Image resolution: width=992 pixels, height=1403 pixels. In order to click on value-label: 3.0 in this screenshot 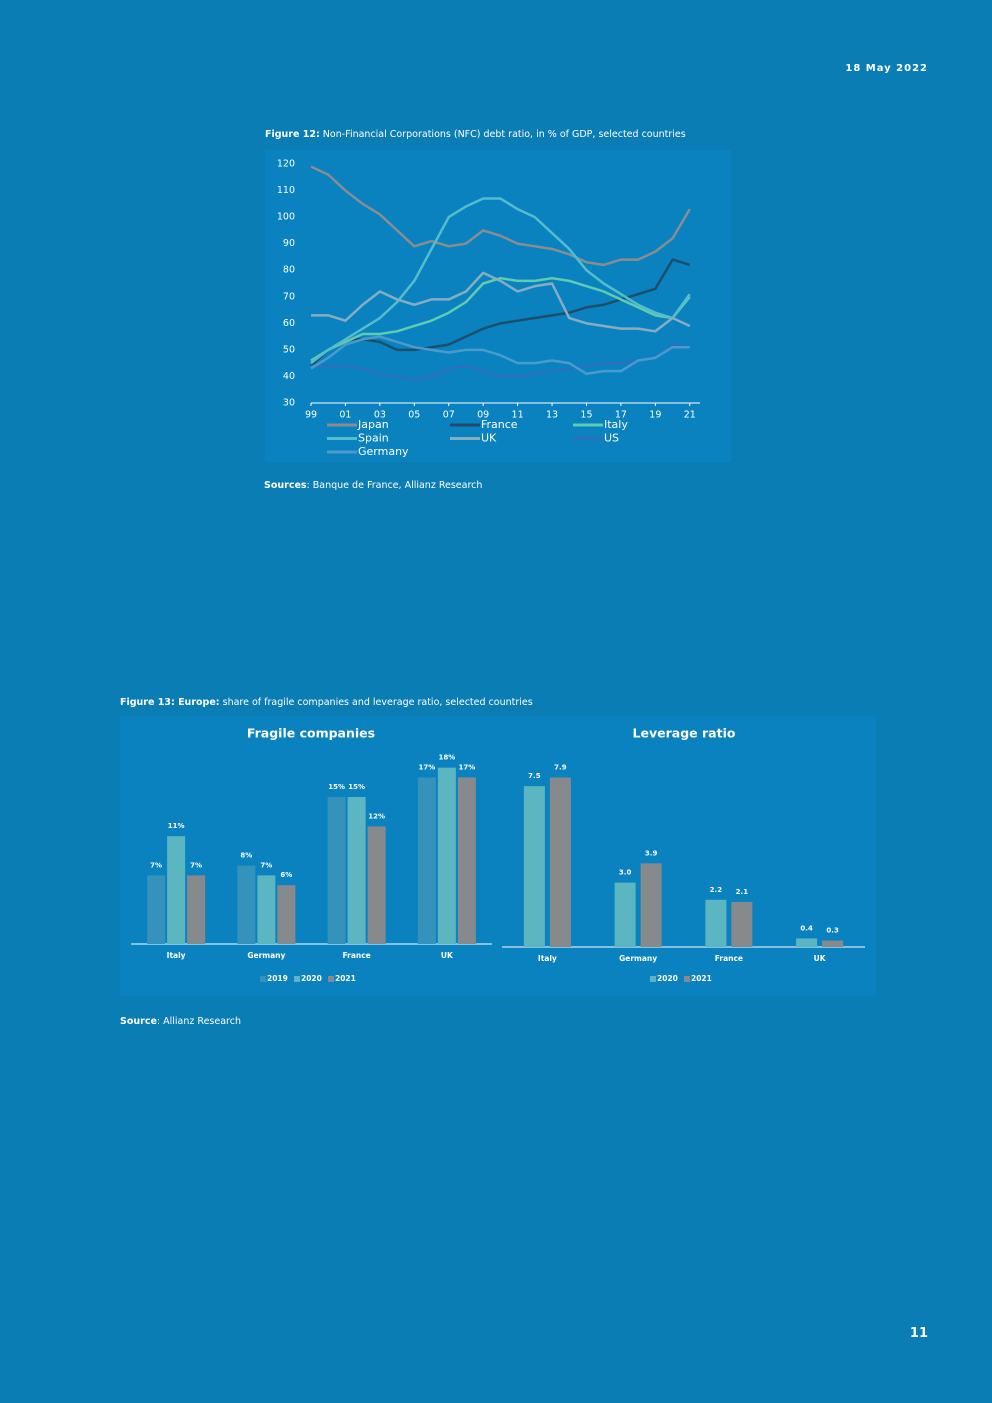, I will do `click(625, 873)`.